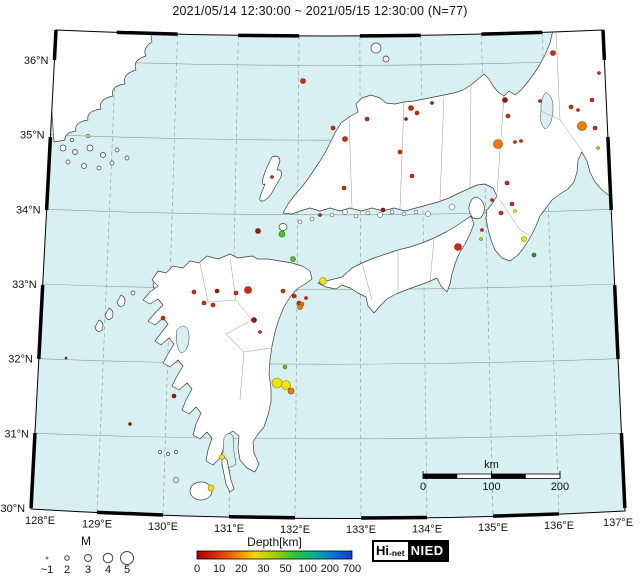  I want to click on land-tanegashima, so click(228, 473).